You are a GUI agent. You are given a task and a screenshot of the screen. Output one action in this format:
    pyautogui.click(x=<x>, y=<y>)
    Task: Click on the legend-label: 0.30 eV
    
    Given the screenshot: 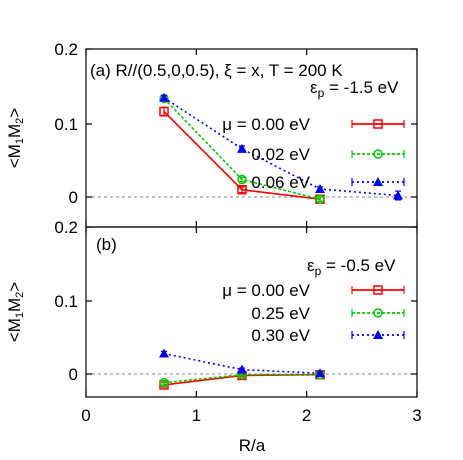 What is the action you would take?
    pyautogui.click(x=280, y=335)
    